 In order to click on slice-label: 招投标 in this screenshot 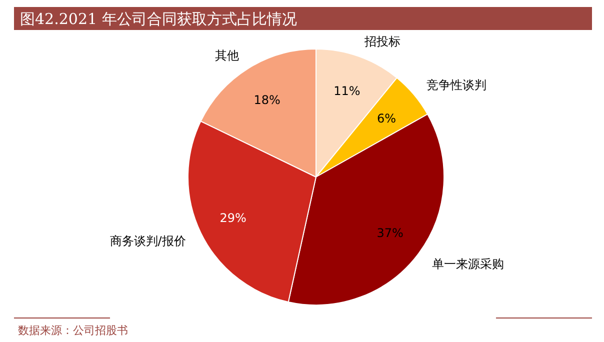, I will do `click(382, 41)`.